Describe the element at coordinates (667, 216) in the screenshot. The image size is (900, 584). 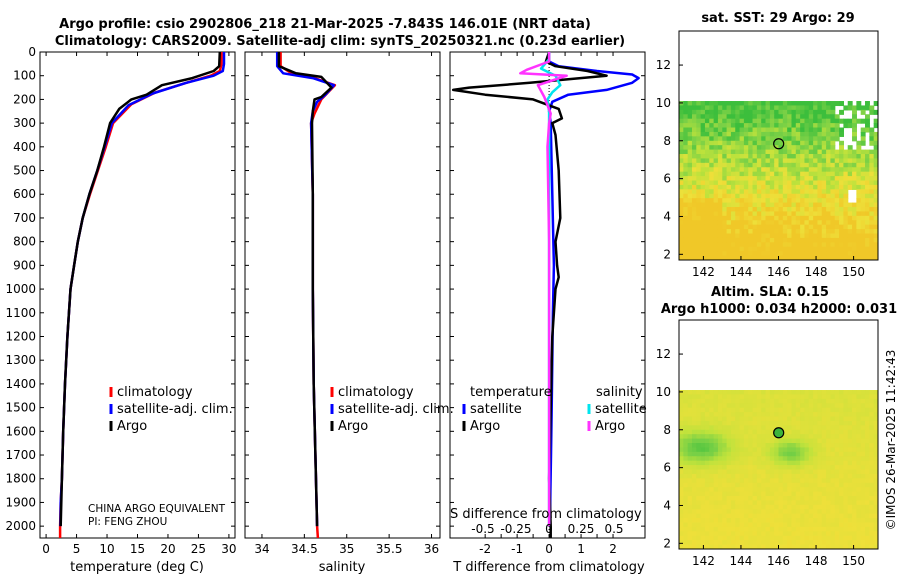
I see `map-y-tick-label: 4` at that location.